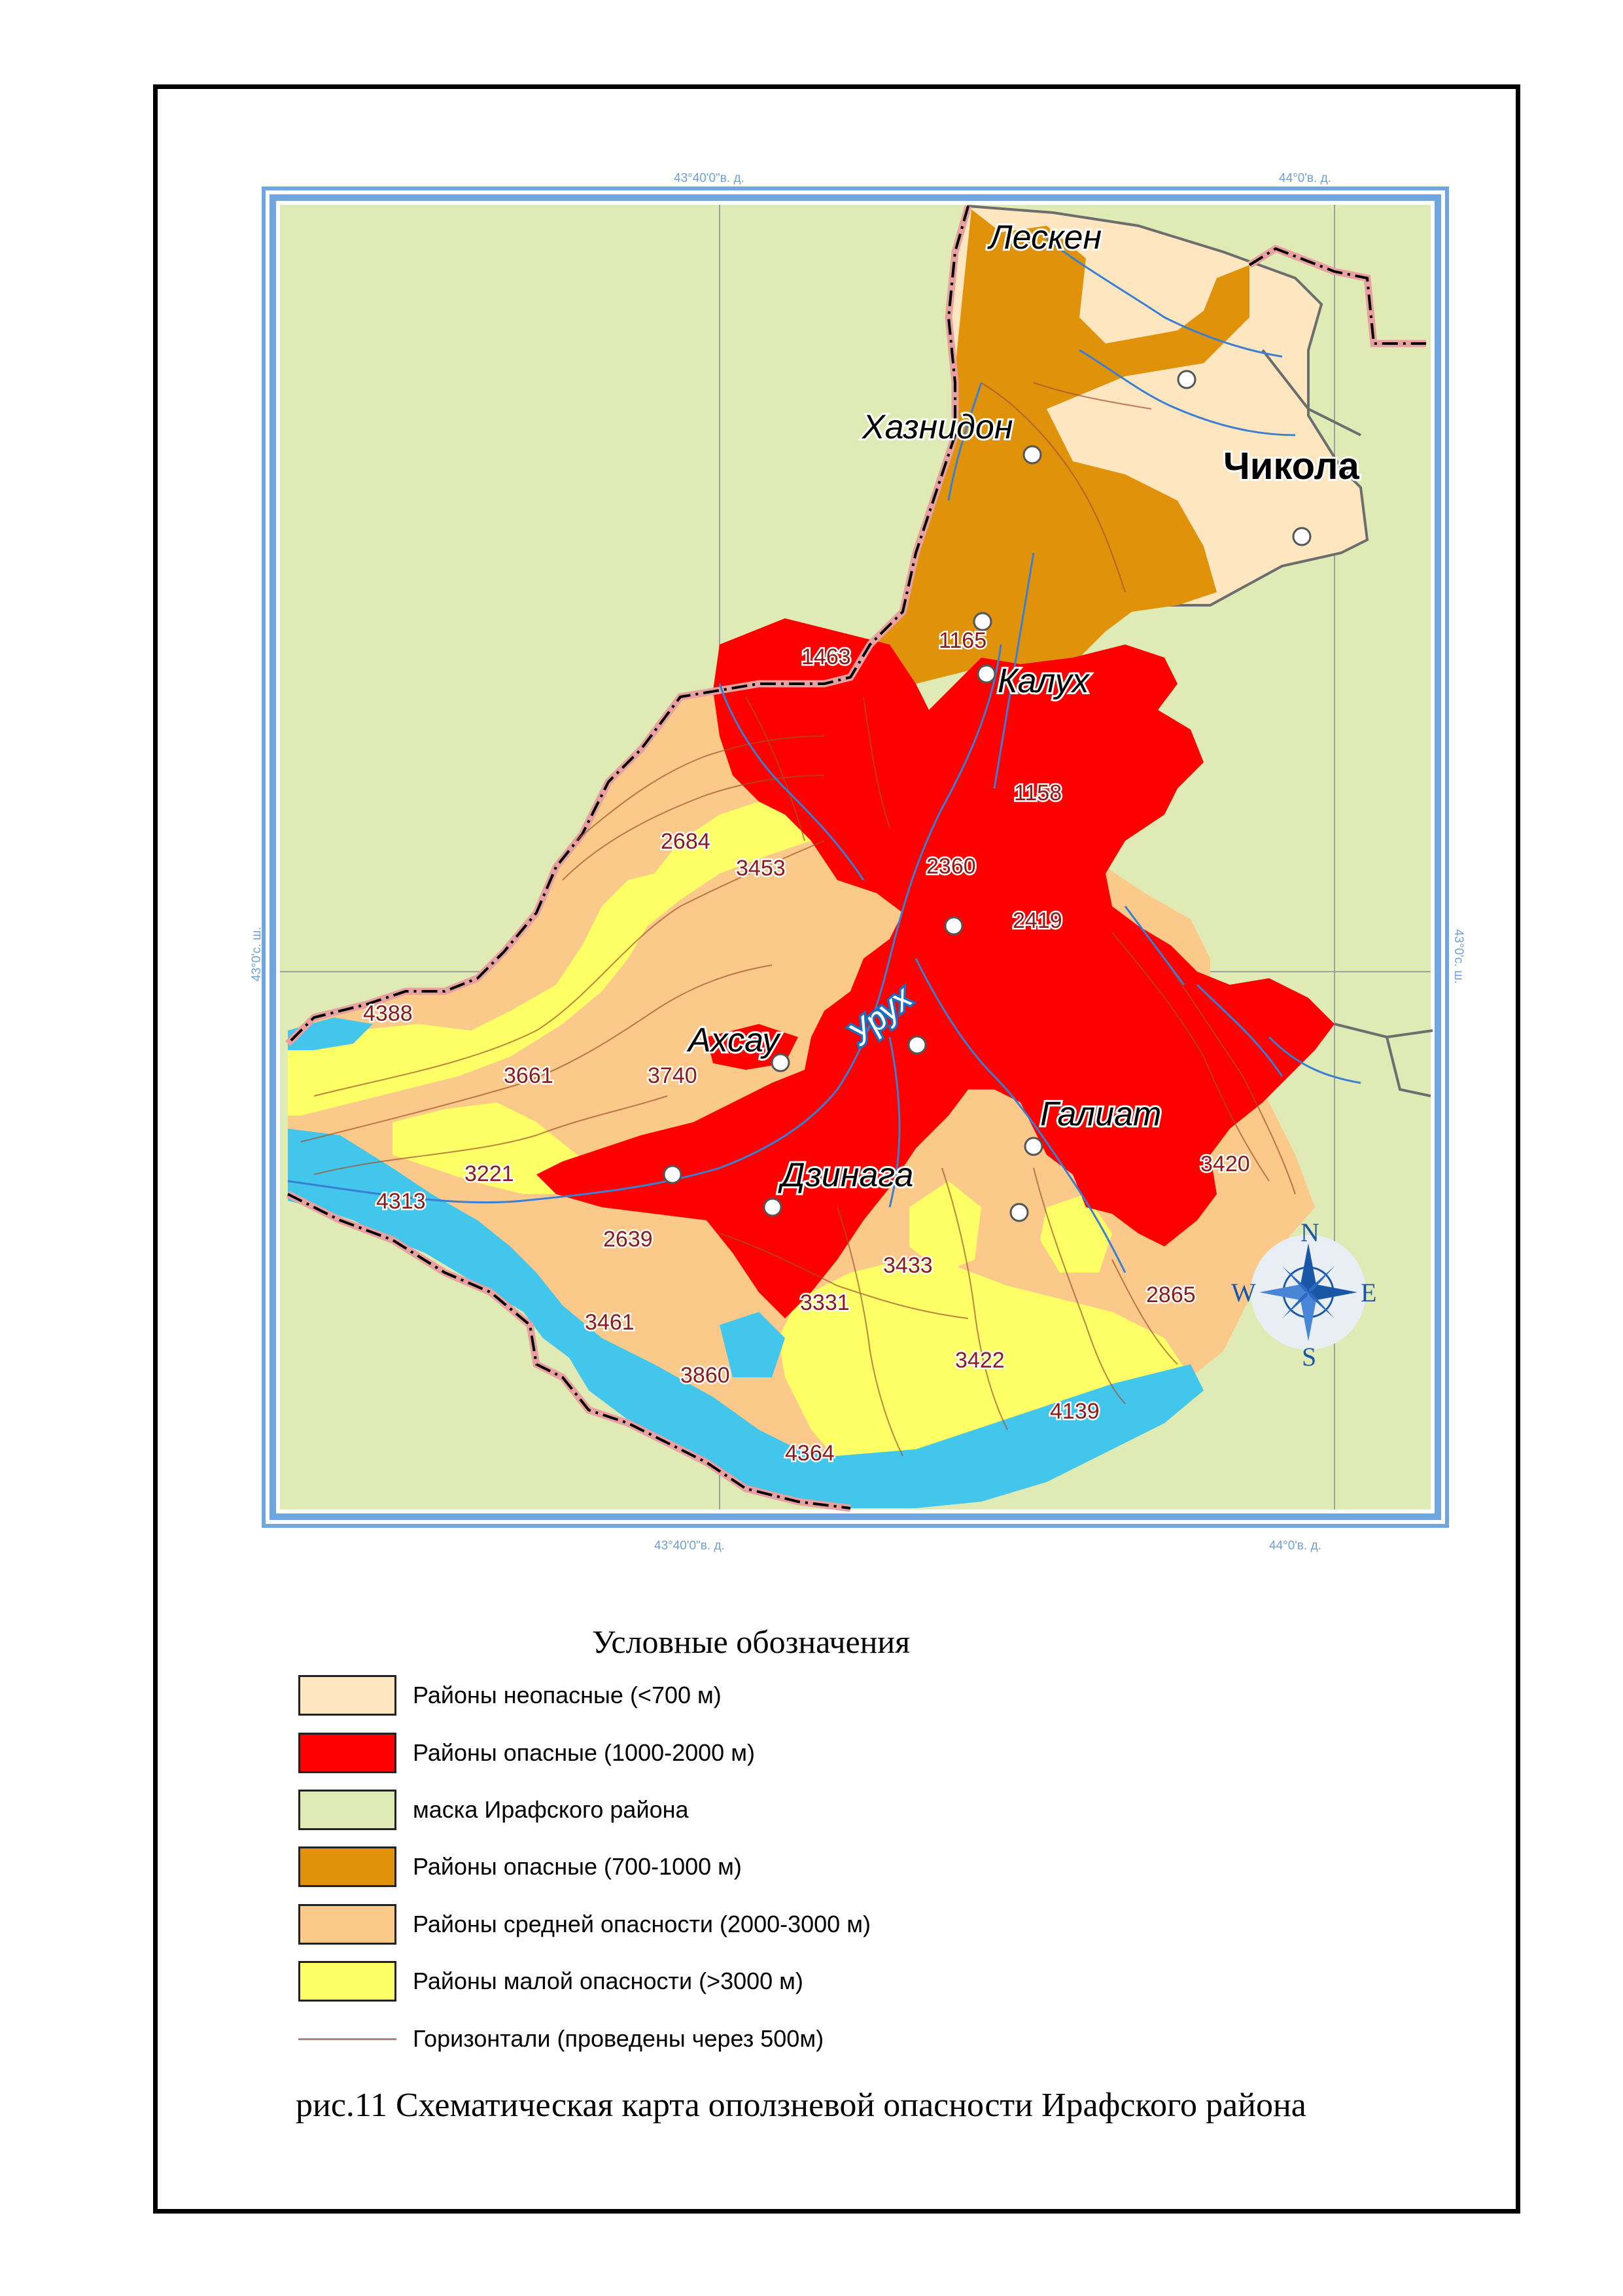 This screenshot has width=1623, height=2296. I want to click on legend-item: Районы опасные (700-1000 м), so click(723, 1868).